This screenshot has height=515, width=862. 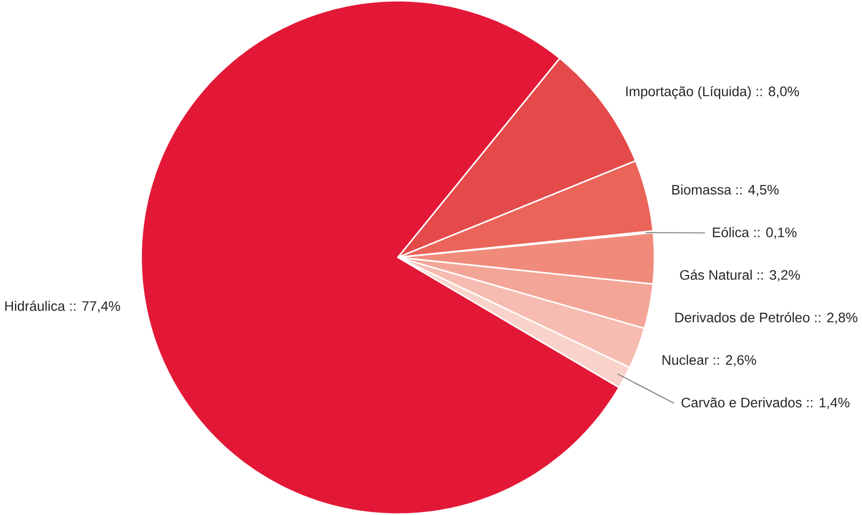 What do you see at coordinates (731, 232) in the screenshot?
I see `slice-label: Eólica` at bounding box center [731, 232].